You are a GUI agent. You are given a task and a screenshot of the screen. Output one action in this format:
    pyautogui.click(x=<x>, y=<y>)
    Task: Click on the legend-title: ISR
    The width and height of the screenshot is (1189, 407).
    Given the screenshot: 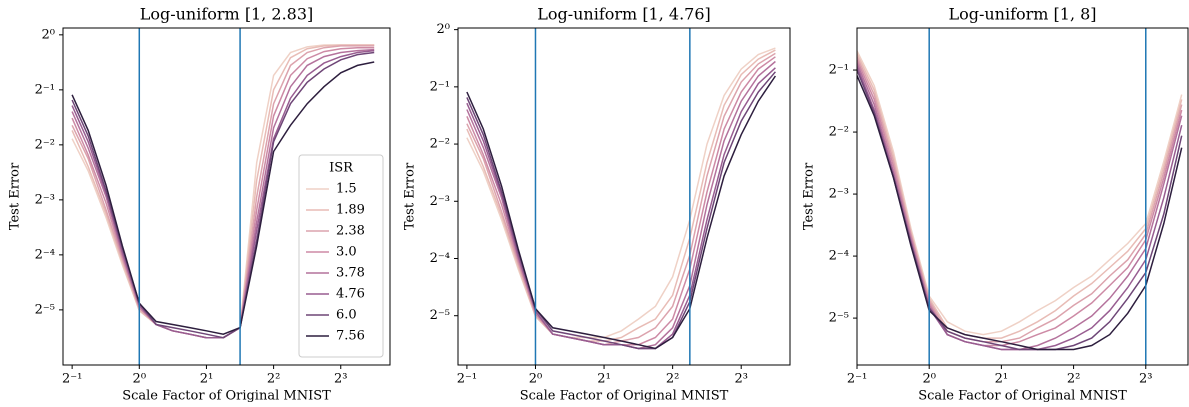 What is the action you would take?
    pyautogui.click(x=341, y=168)
    